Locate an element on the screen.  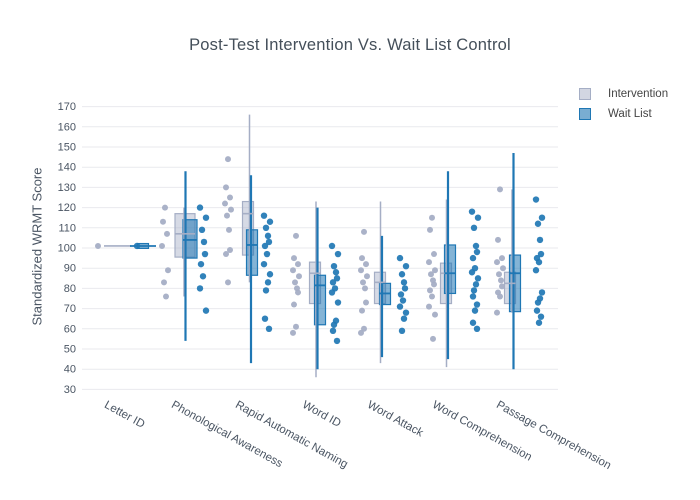
legend-label-wait-list: Wait List is located at coordinates (630, 114).